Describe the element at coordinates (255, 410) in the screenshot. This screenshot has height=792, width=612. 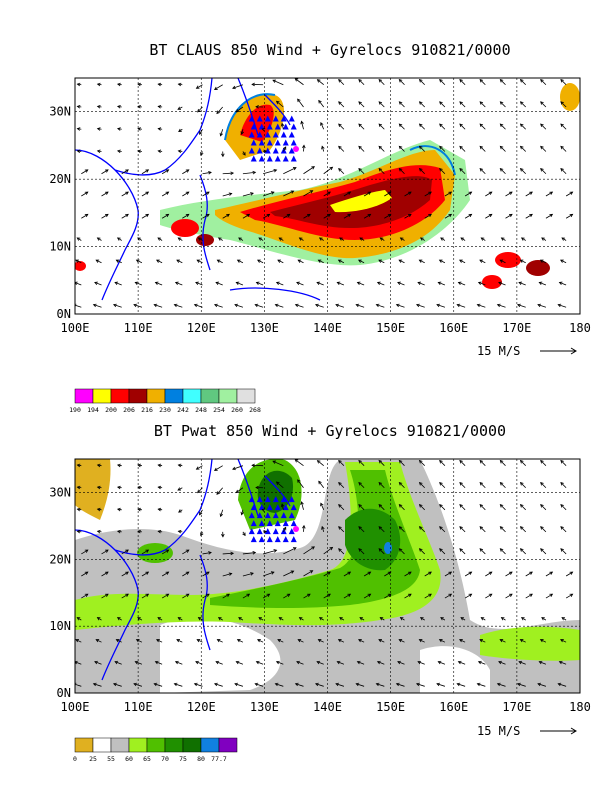
I see `colorbar-label: 268` at that location.